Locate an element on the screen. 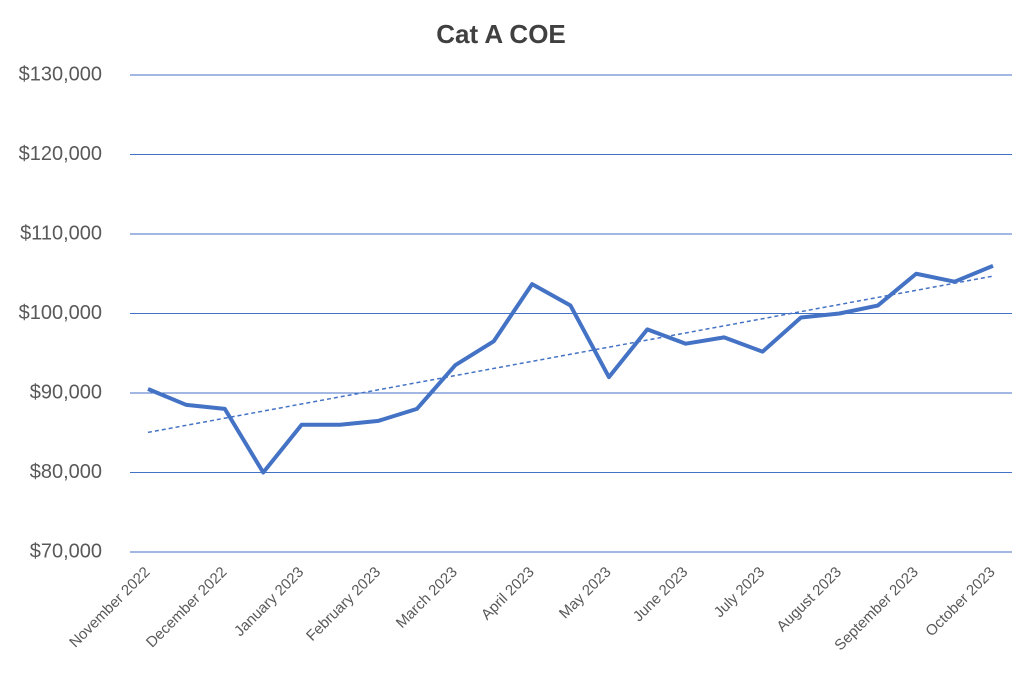 The width and height of the screenshot is (1024, 683). x-tick-label: January 2023 is located at coordinates (269, 602).